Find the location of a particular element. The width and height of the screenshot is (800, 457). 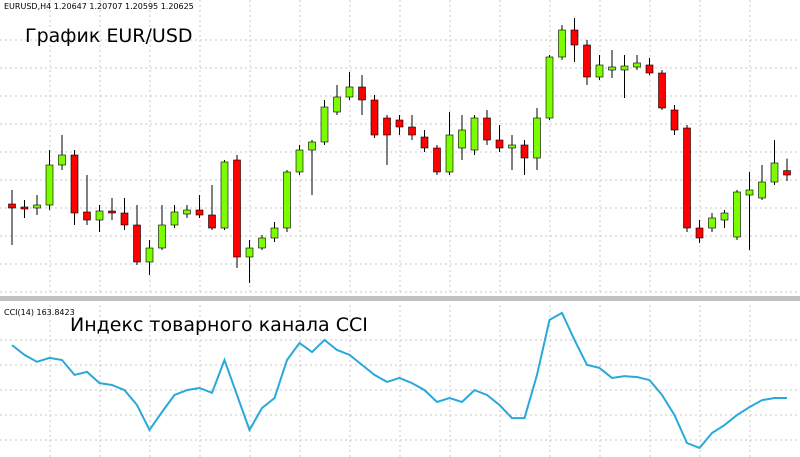

indicator-title: Индекс товарного канала CCI is located at coordinates (219, 325).